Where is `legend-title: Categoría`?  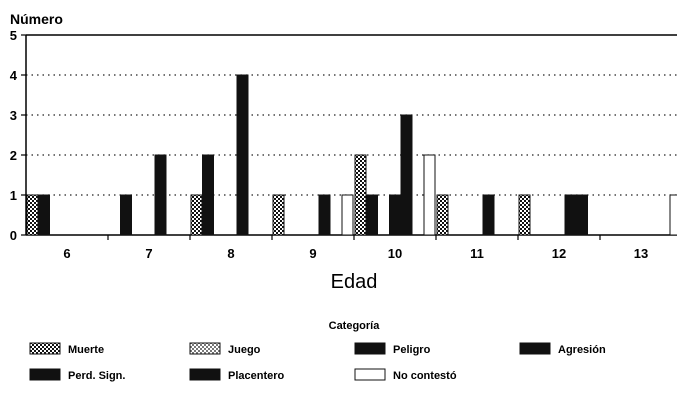
legend-title: Categoría is located at coordinates (355, 326).